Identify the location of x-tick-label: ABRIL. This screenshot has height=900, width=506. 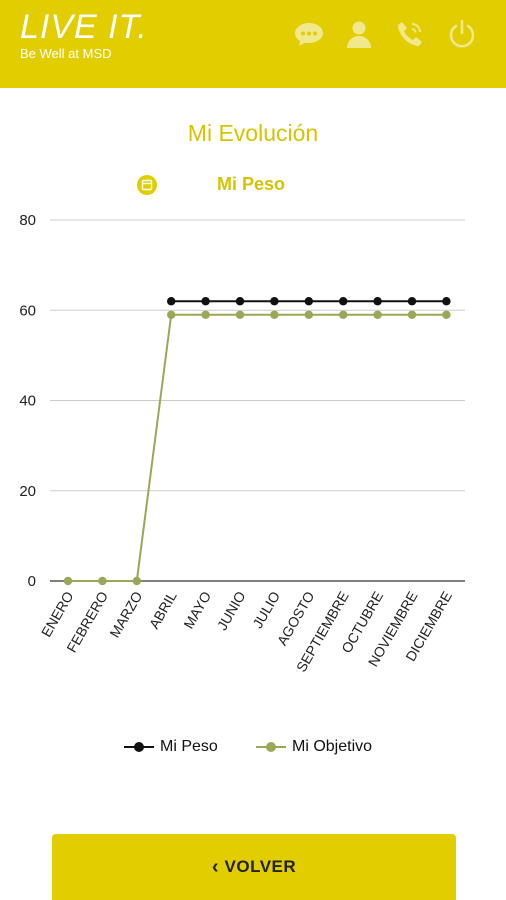
(163, 609).